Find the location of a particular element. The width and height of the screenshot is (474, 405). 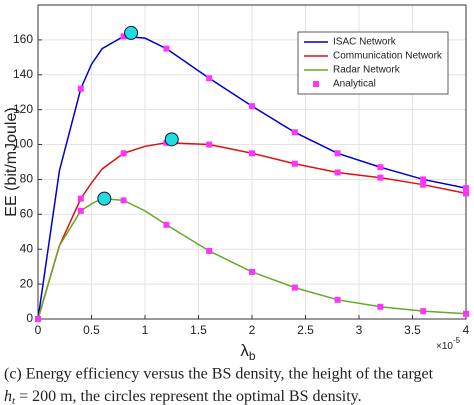

y-tick-label: 60 is located at coordinates (27, 214).